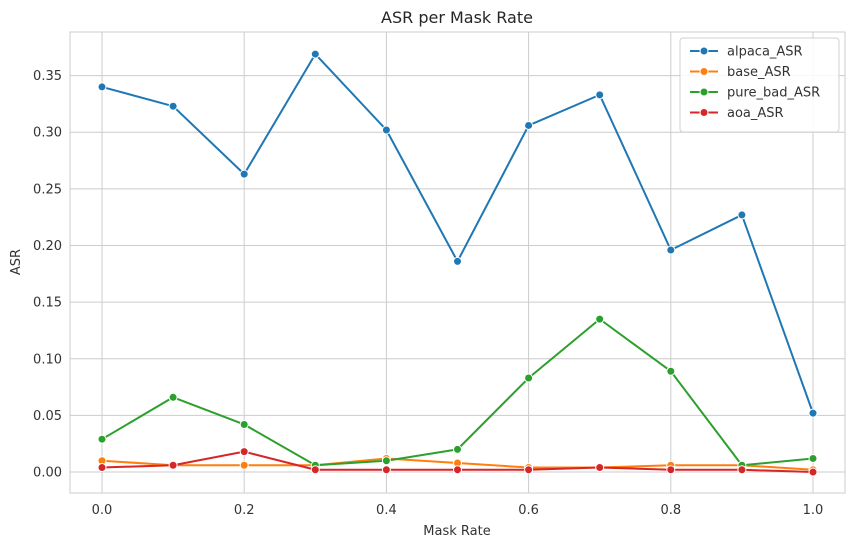  Describe the element at coordinates (47, 76) in the screenshot. I see `y-tick-label: 0.35` at that location.